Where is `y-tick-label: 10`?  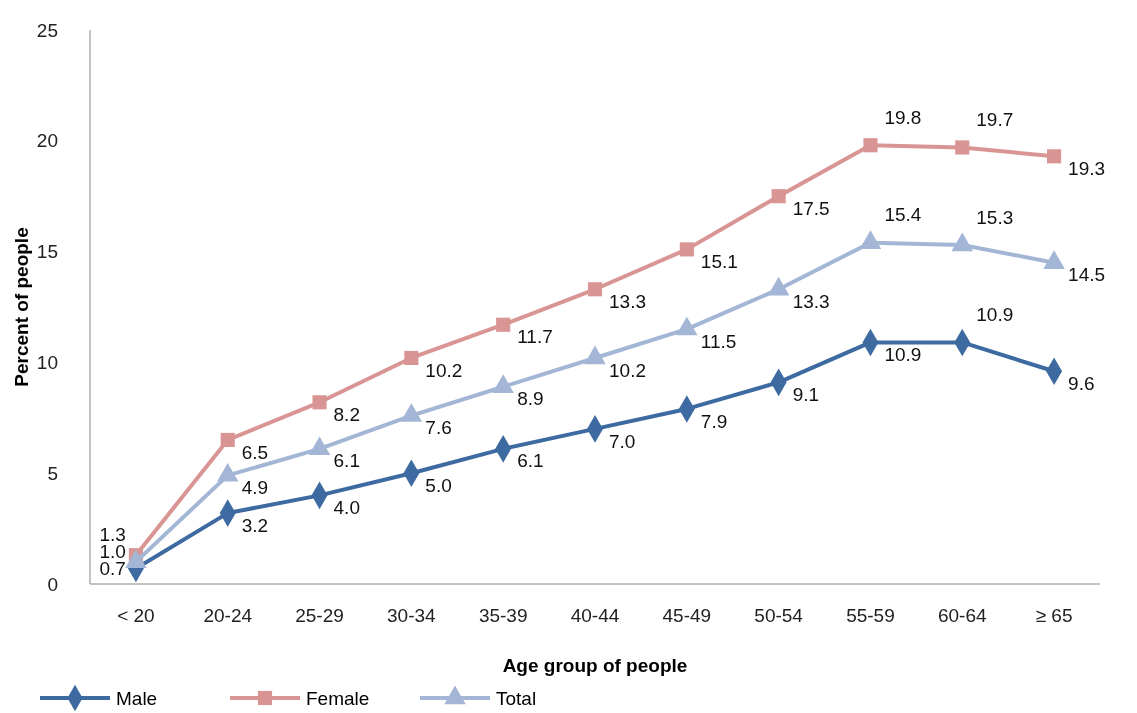 y-tick-label: 10 is located at coordinates (47, 363).